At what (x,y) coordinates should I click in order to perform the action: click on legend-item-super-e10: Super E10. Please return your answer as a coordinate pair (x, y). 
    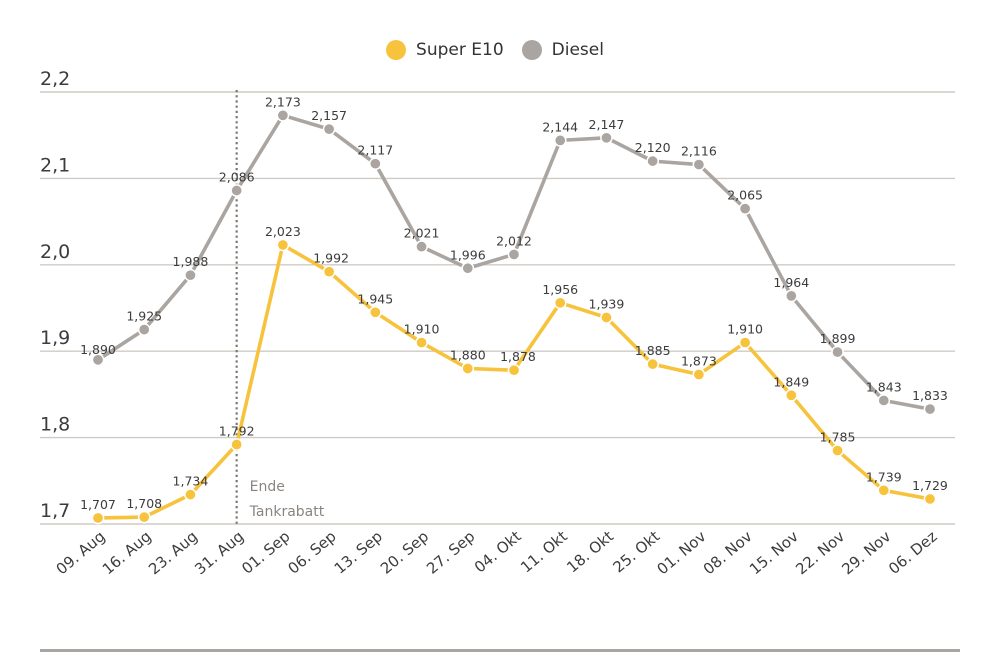
    Looking at the image, I should click on (445, 50).